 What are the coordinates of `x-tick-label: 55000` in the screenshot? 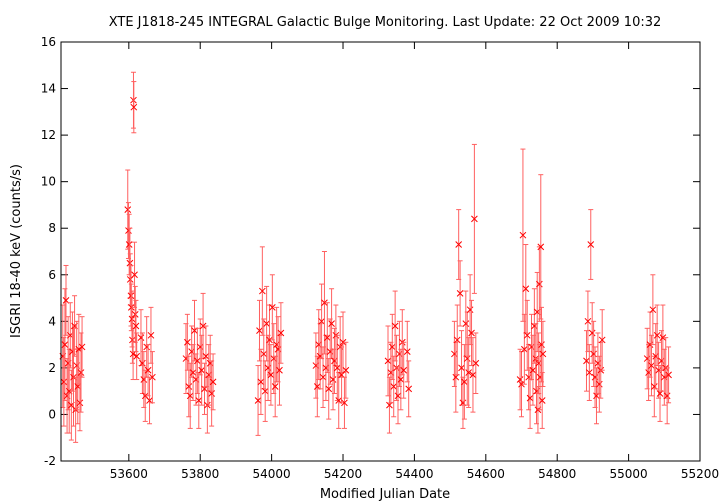 It's located at (629, 474).